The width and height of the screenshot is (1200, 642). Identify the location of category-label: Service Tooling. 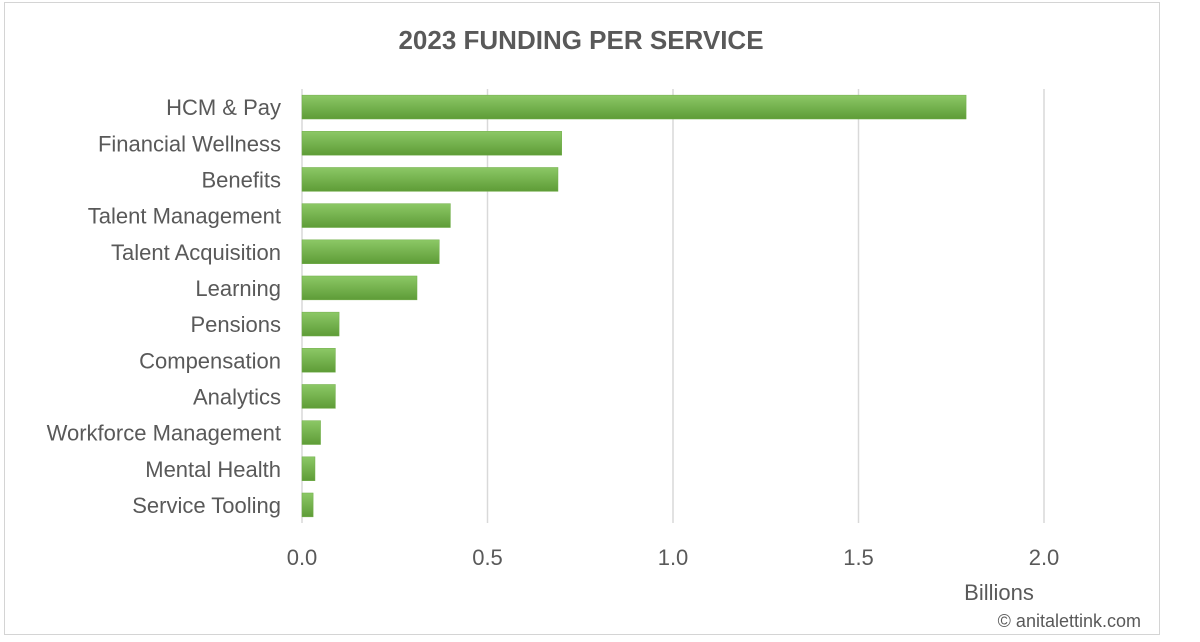
(206, 505).